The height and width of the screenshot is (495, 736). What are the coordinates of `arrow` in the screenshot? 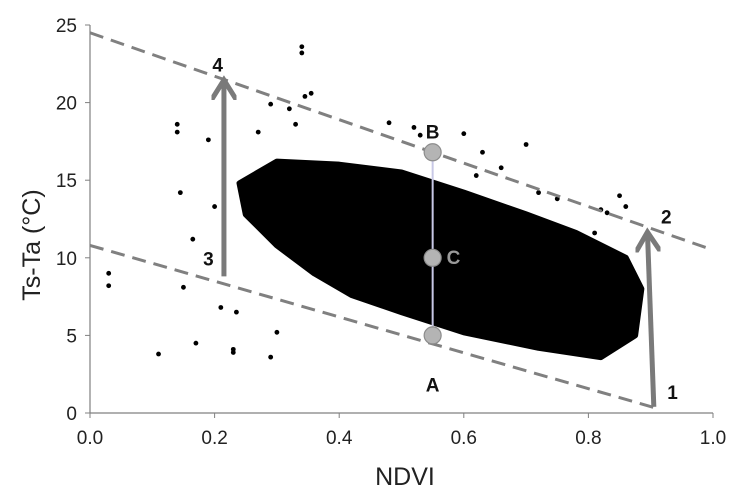 It's located at (651, 321).